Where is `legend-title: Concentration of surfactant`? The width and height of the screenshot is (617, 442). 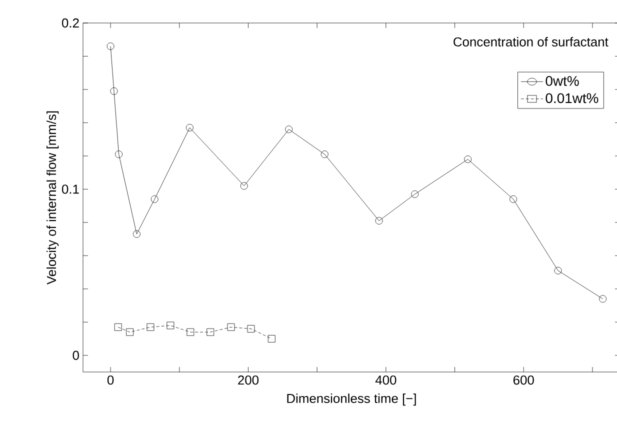
legend-title: Concentration of surfactant is located at coordinates (531, 41).